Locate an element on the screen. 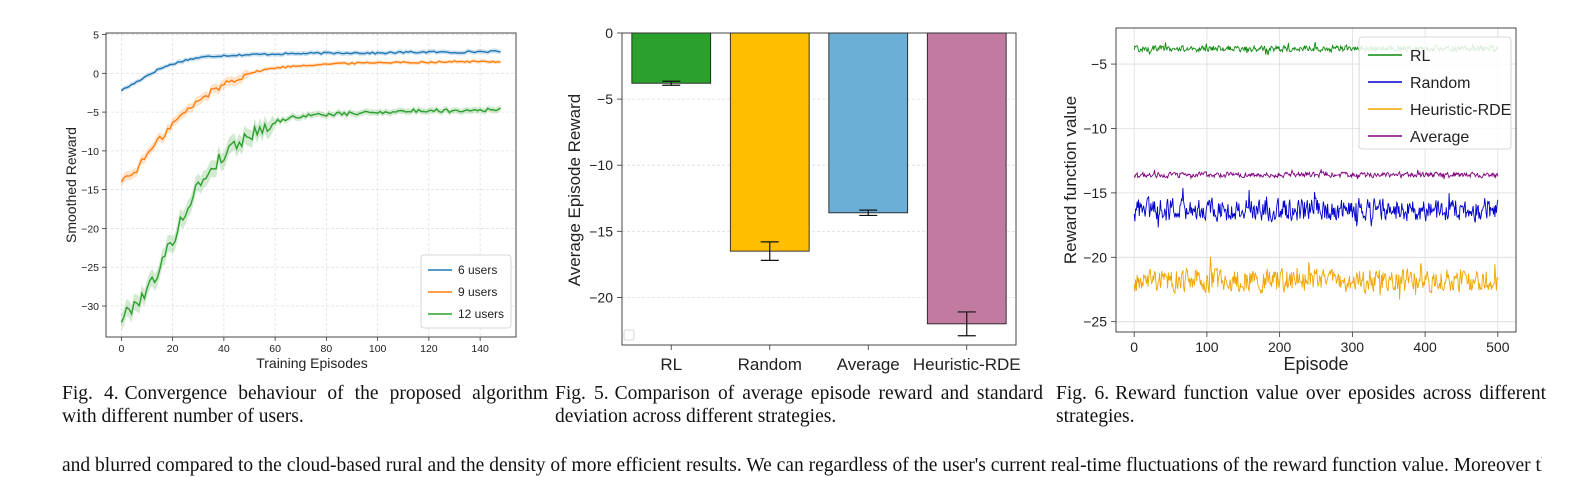  legend-label: 6 users is located at coordinates (477, 270).